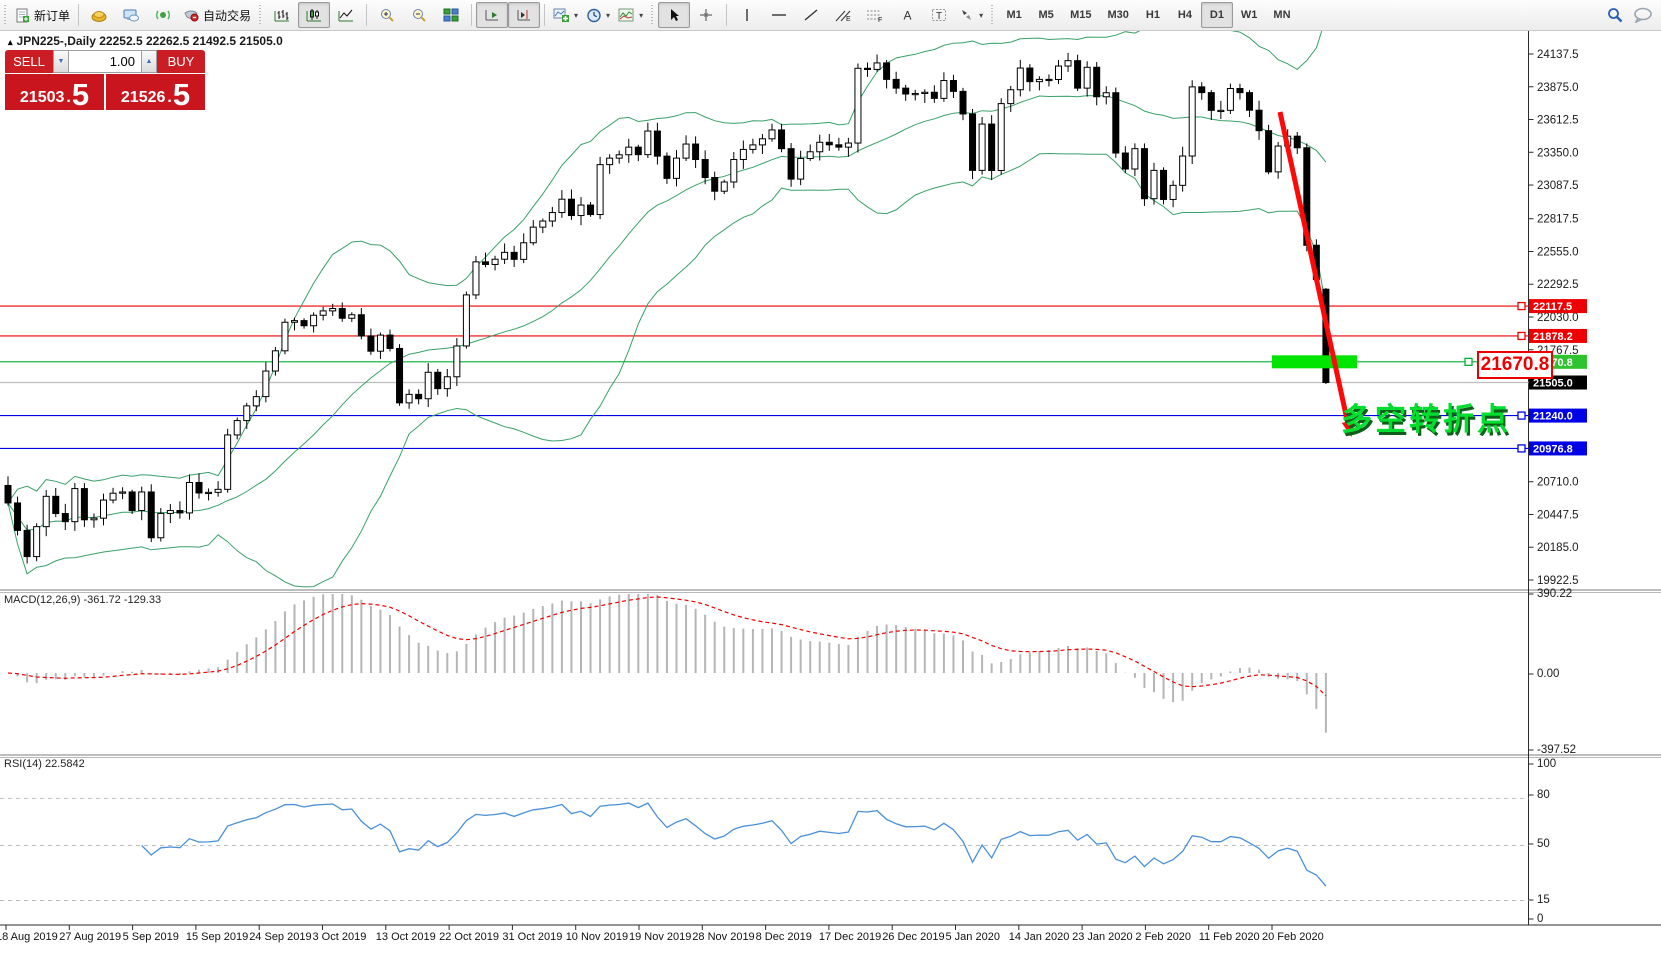  What do you see at coordinates (843, 15) in the screenshot?
I see `equidistant-channel-button: E` at bounding box center [843, 15].